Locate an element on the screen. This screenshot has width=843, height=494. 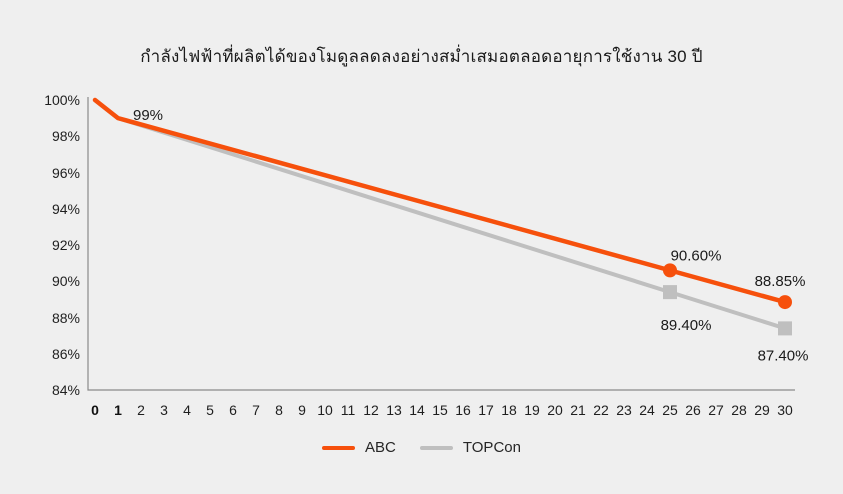
x-tick-label: 27 is located at coordinates (716, 410).